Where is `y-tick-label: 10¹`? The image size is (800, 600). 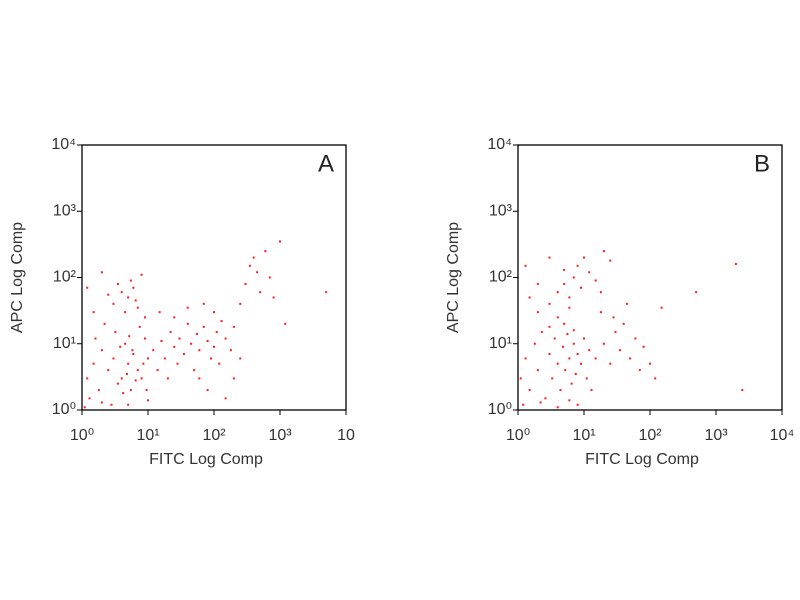 y-tick-label: 10¹ is located at coordinates (500, 343).